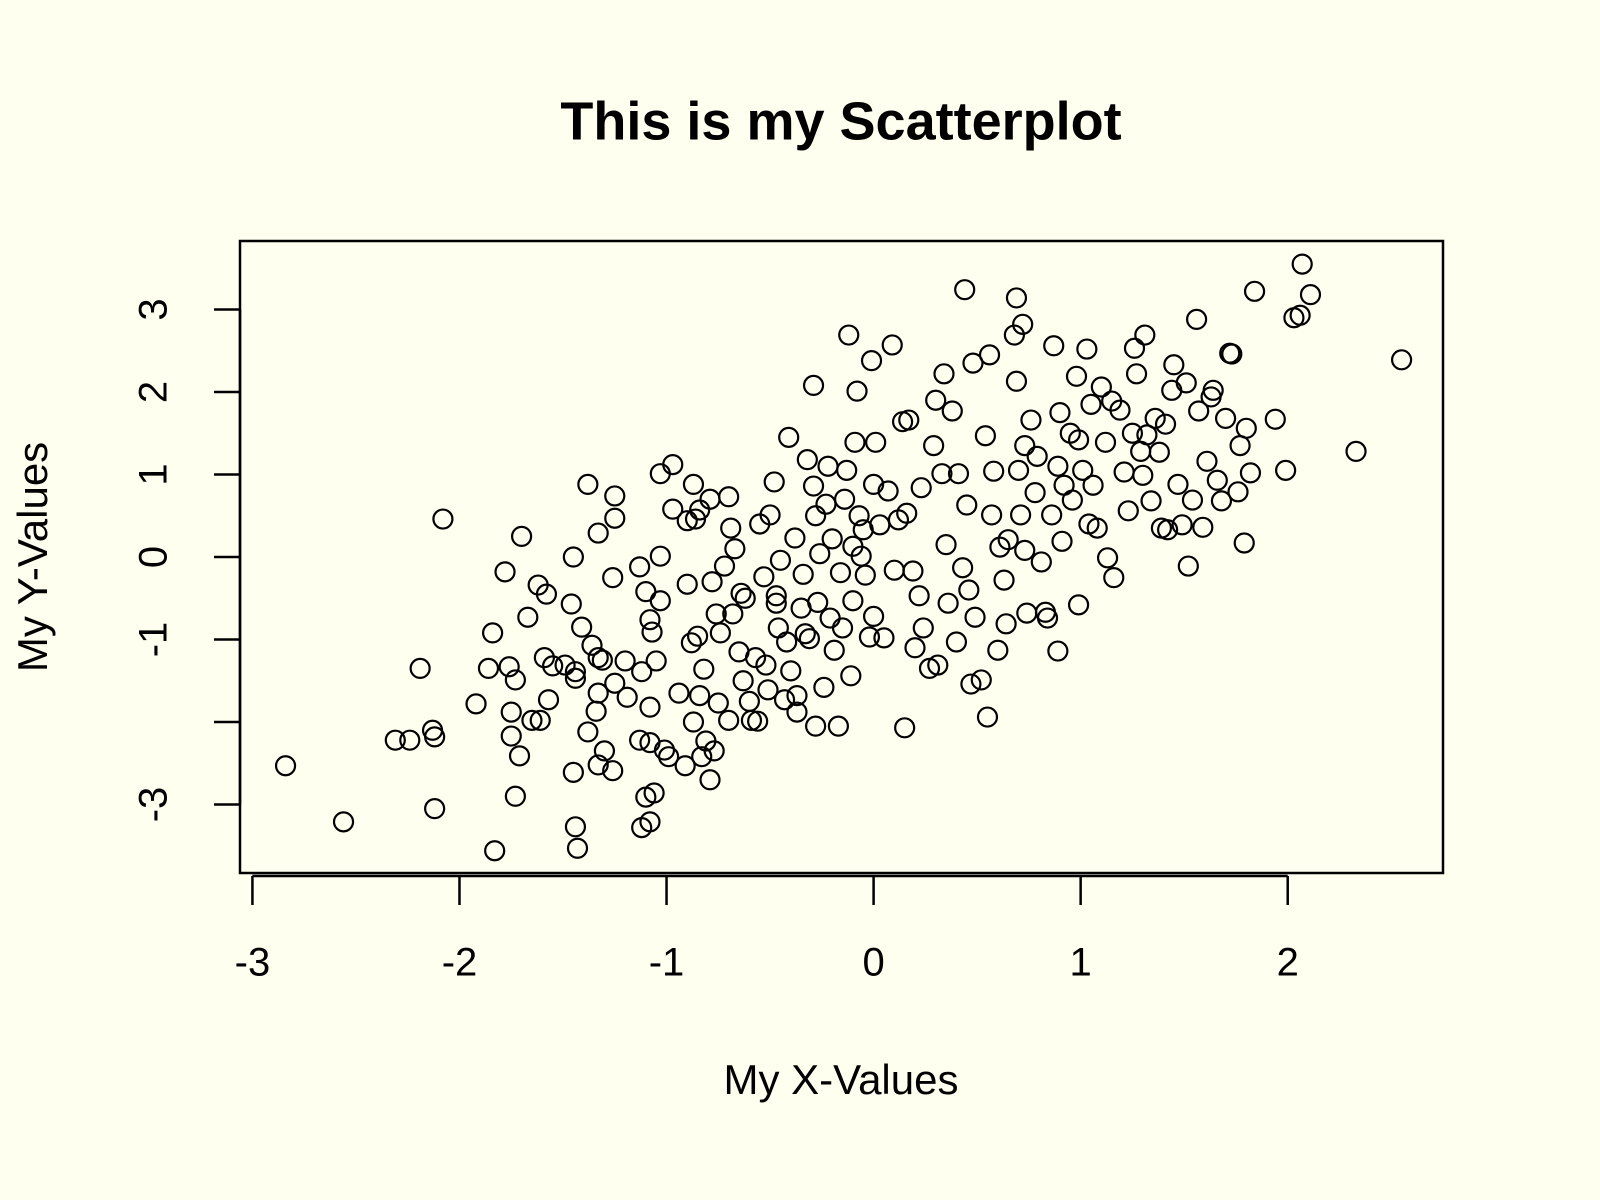  What do you see at coordinates (32, 557) in the screenshot?
I see `y-axis-title: My Y-Values` at bounding box center [32, 557].